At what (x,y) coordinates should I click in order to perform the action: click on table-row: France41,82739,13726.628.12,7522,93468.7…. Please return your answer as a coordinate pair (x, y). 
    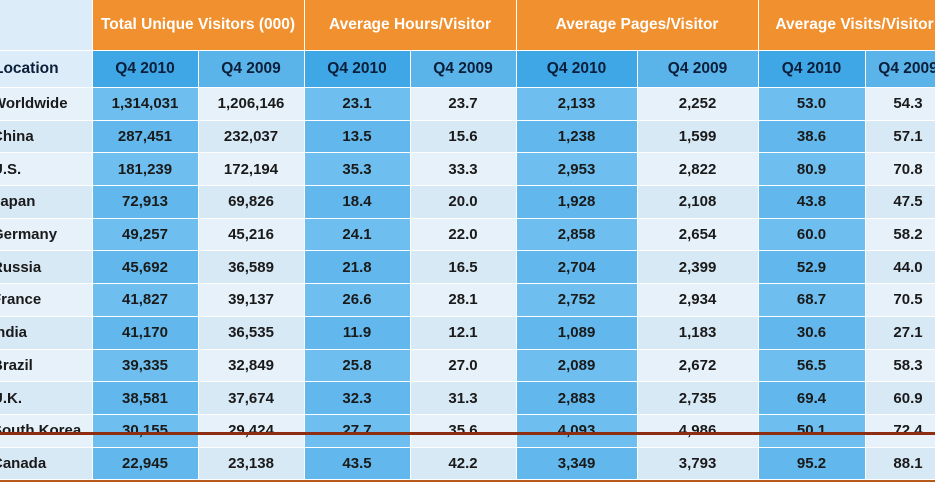
    Looking at the image, I should click on (467, 300).